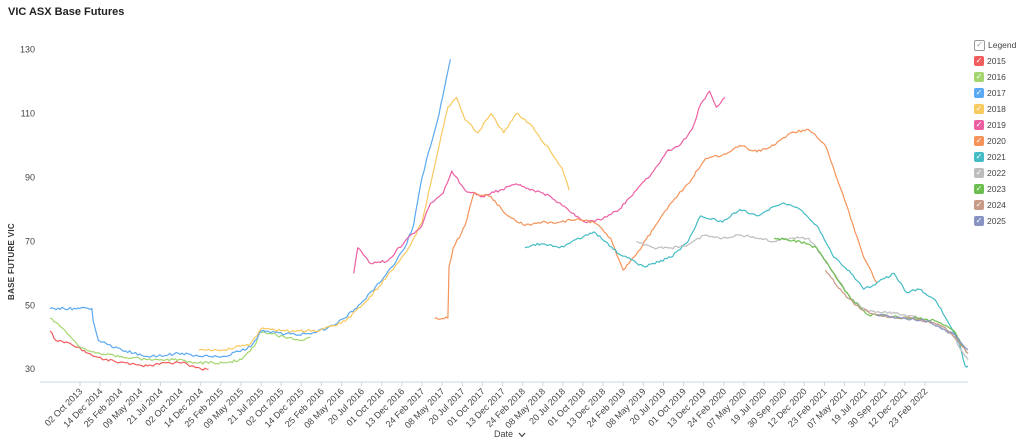  I want to click on series-line-2024, so click(896, 311).